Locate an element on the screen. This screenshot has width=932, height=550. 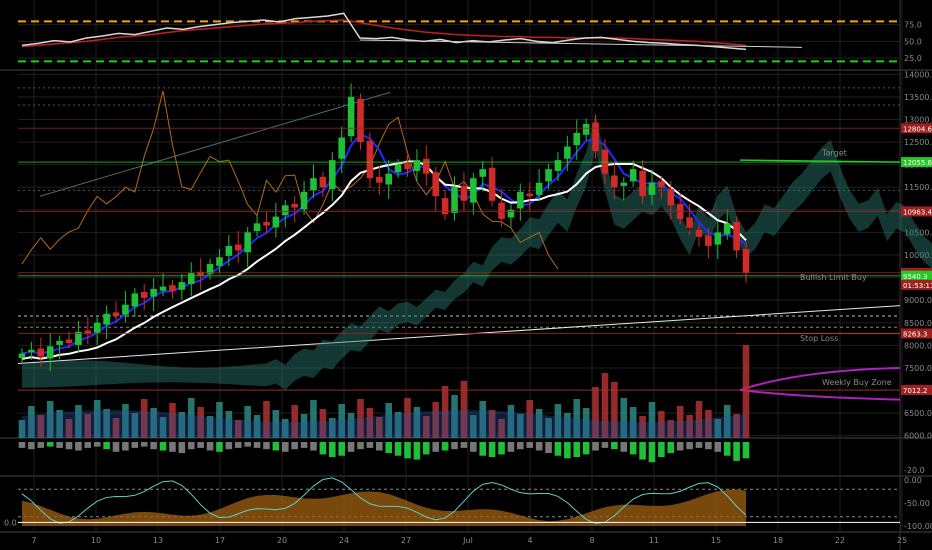
annotation-label: Weekly Buy Zone is located at coordinates (857, 382).